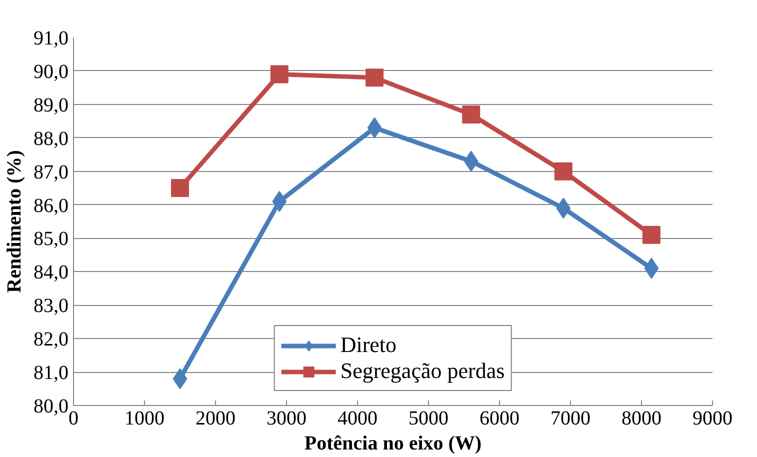  I want to click on legend-label: Segregação perdas, so click(422, 371).